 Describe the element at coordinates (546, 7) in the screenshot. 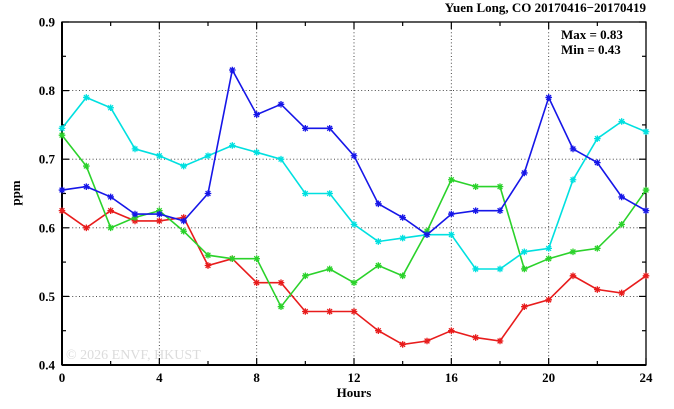

I see `chart-title: Yuen Long, CO 20170416−20170419` at that location.